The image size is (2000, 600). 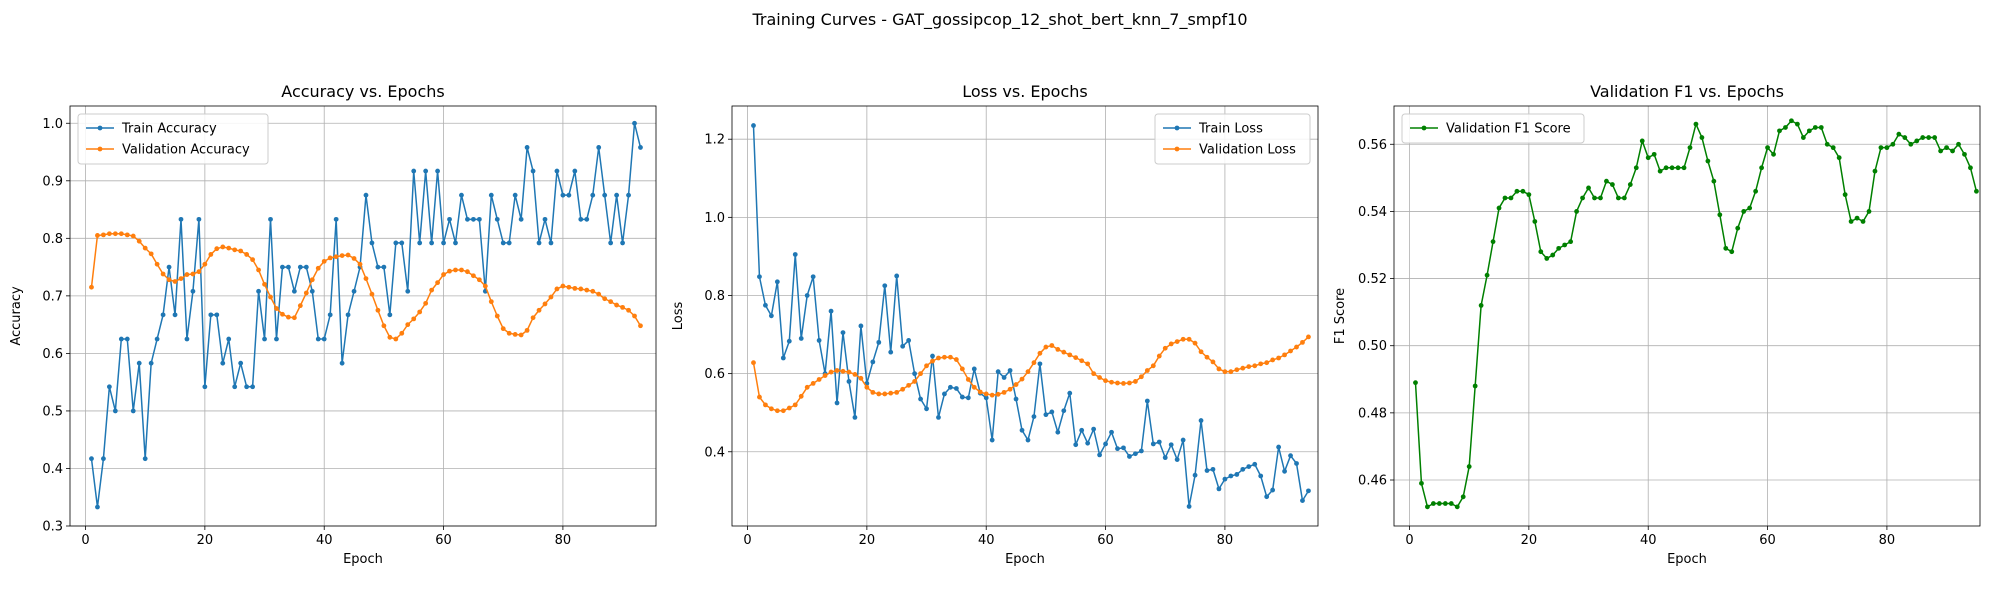 What do you see at coordinates (362, 91) in the screenshot?
I see `chart-1-title: Accuracy vs. Epochs` at bounding box center [362, 91].